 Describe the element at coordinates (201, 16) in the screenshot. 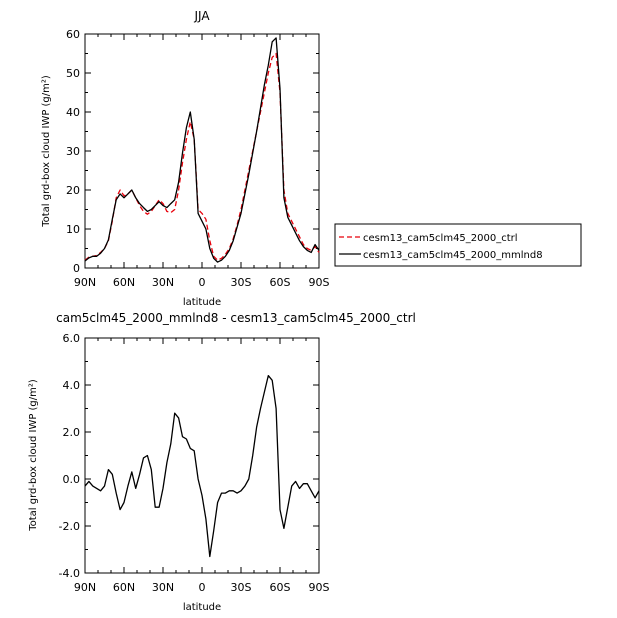

I see `top-chart-title: JJA` at that location.